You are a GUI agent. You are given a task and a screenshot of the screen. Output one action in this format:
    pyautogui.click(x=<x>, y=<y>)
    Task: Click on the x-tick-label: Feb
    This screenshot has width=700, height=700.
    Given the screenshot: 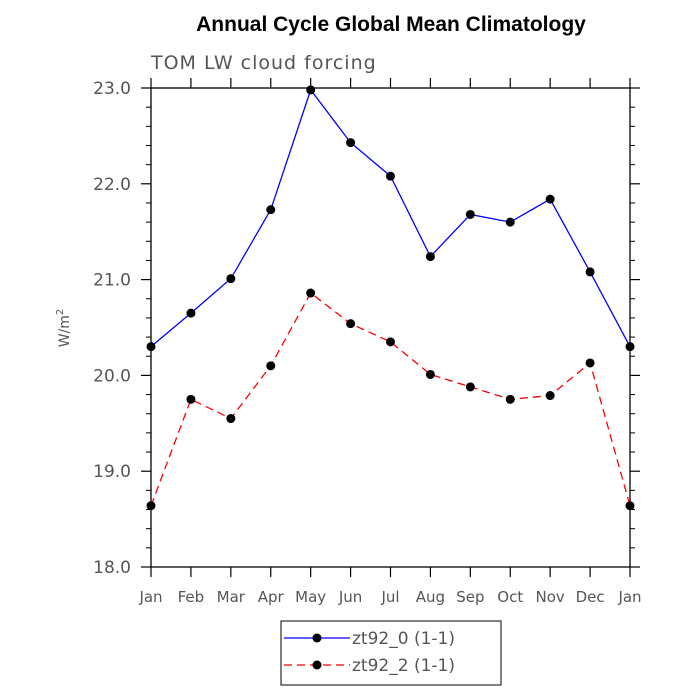 What is the action you would take?
    pyautogui.click(x=191, y=597)
    